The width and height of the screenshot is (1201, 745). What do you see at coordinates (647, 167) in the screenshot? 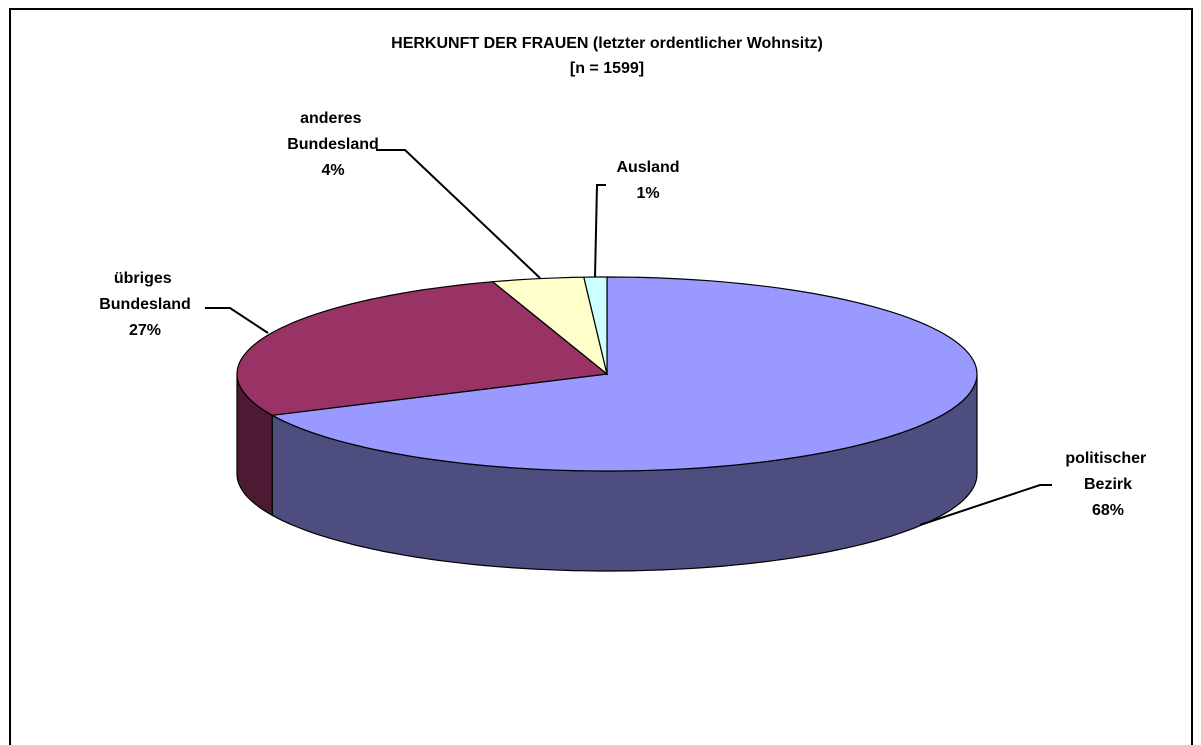
I see `slice-label: Ausland` at bounding box center [647, 167].